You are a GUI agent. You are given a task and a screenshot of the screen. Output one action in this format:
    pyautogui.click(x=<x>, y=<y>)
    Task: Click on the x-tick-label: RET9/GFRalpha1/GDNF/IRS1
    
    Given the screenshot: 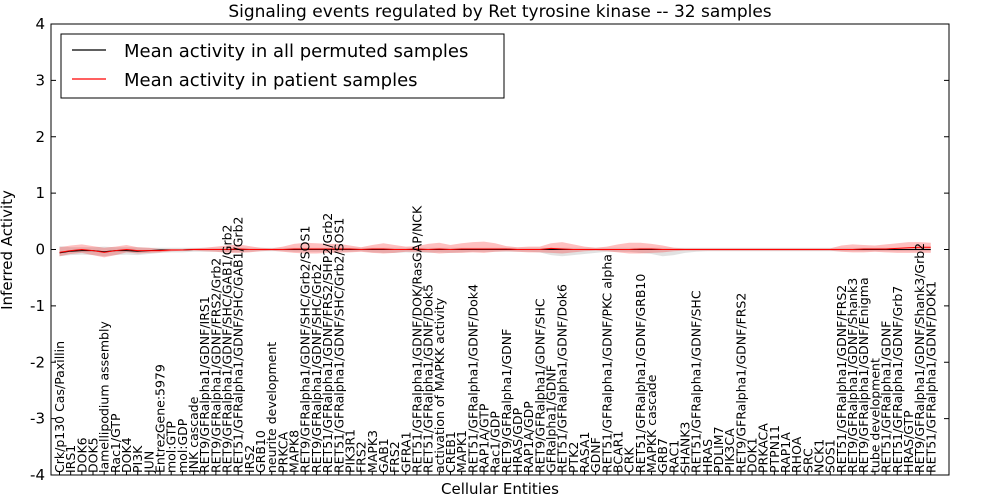 What is the action you would take?
    pyautogui.click(x=204, y=384)
    